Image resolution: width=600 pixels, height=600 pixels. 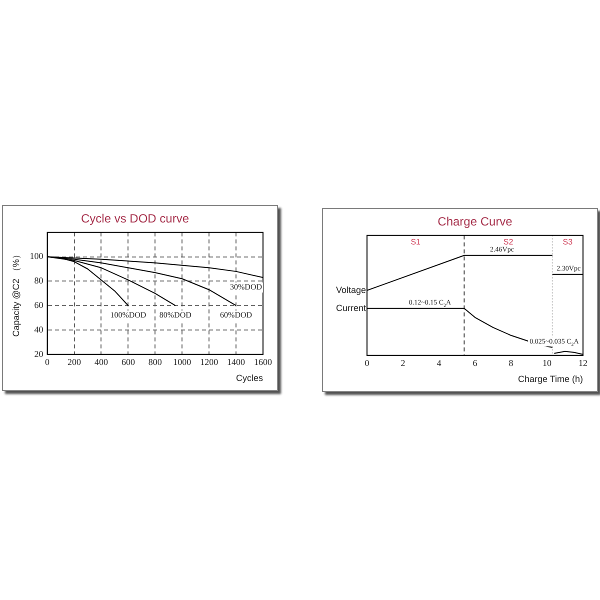 What do you see at coordinates (135, 219) in the screenshot?
I see `chart-title: Cycle vs DOD curve` at bounding box center [135, 219].